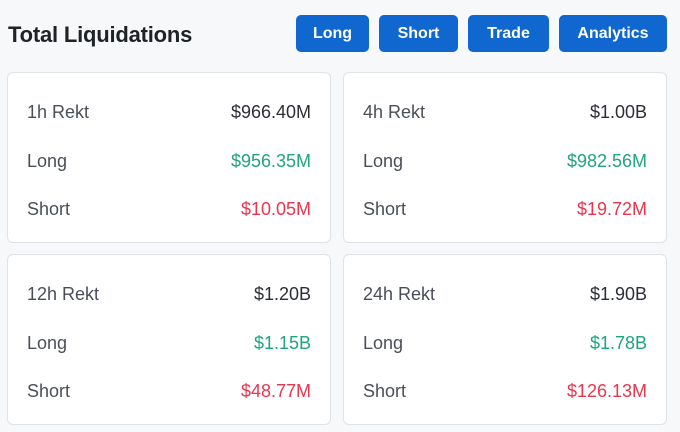  I want to click on short-row: Short $48.77M, so click(169, 391).